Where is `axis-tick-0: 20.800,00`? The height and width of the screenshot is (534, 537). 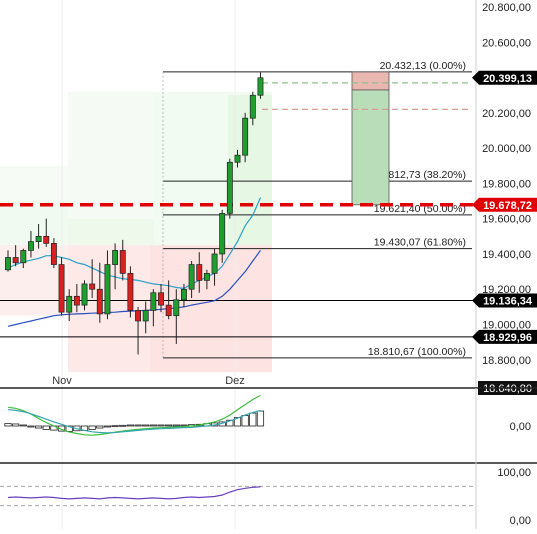
axis-tick-0: 20.800,00 is located at coordinates (506, 8).